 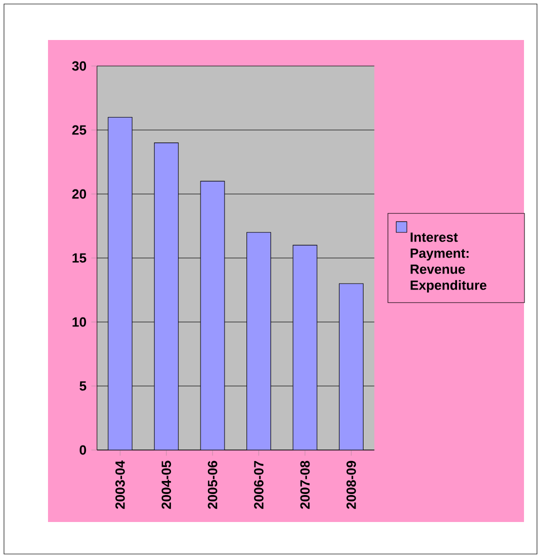 What do you see at coordinates (79, 258) in the screenshot?
I see `y-tick-label: 15` at bounding box center [79, 258].